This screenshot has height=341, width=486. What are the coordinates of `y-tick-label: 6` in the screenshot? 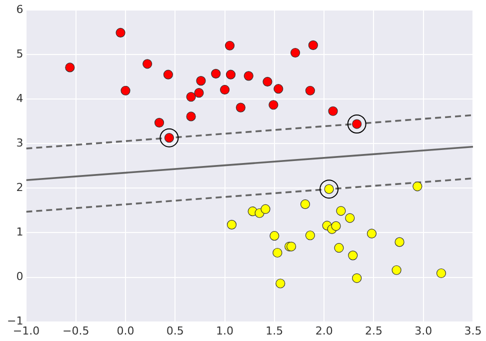 It's located at (20, 9).